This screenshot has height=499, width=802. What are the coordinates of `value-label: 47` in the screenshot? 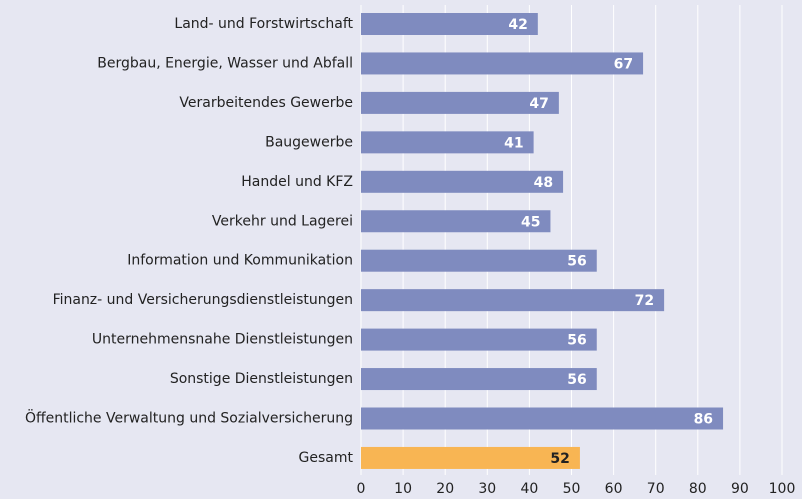 It's located at (538, 104).